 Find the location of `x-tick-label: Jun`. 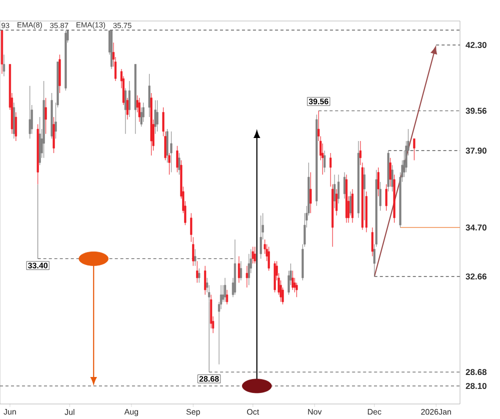

x-tick-label: Jun is located at coordinates (10, 412).